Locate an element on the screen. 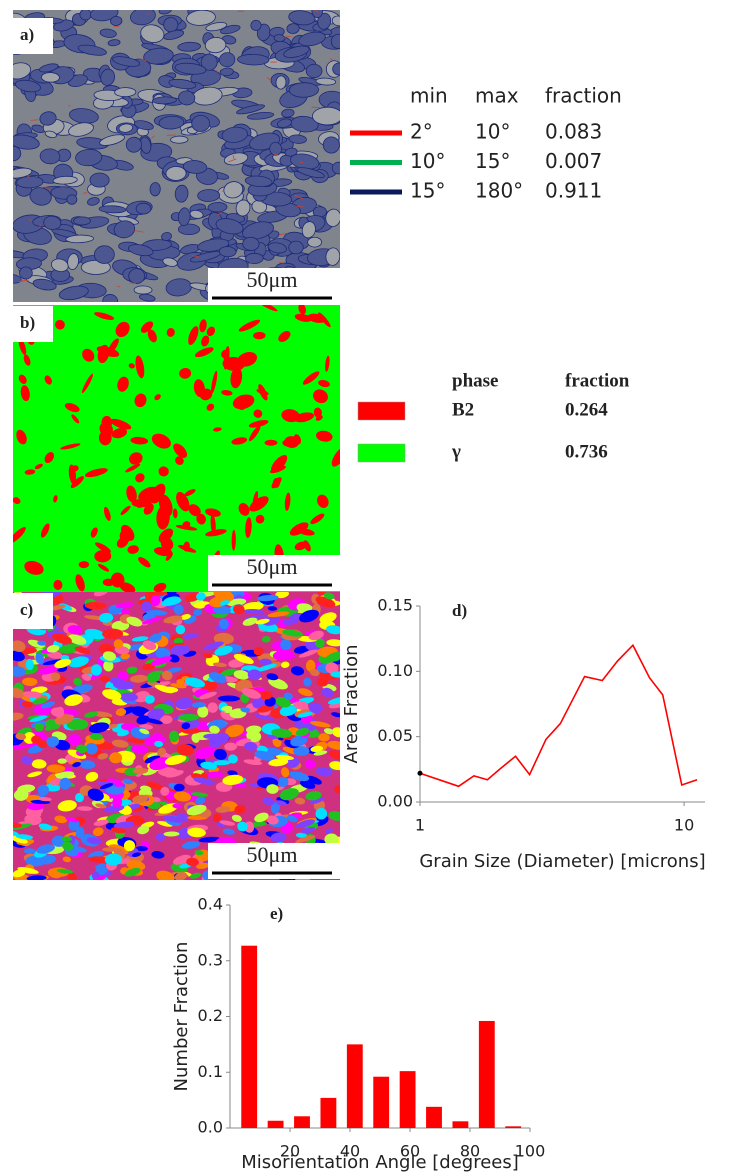 The width and height of the screenshot is (739, 1176). legend-cell: 180° is located at coordinates (499, 191).